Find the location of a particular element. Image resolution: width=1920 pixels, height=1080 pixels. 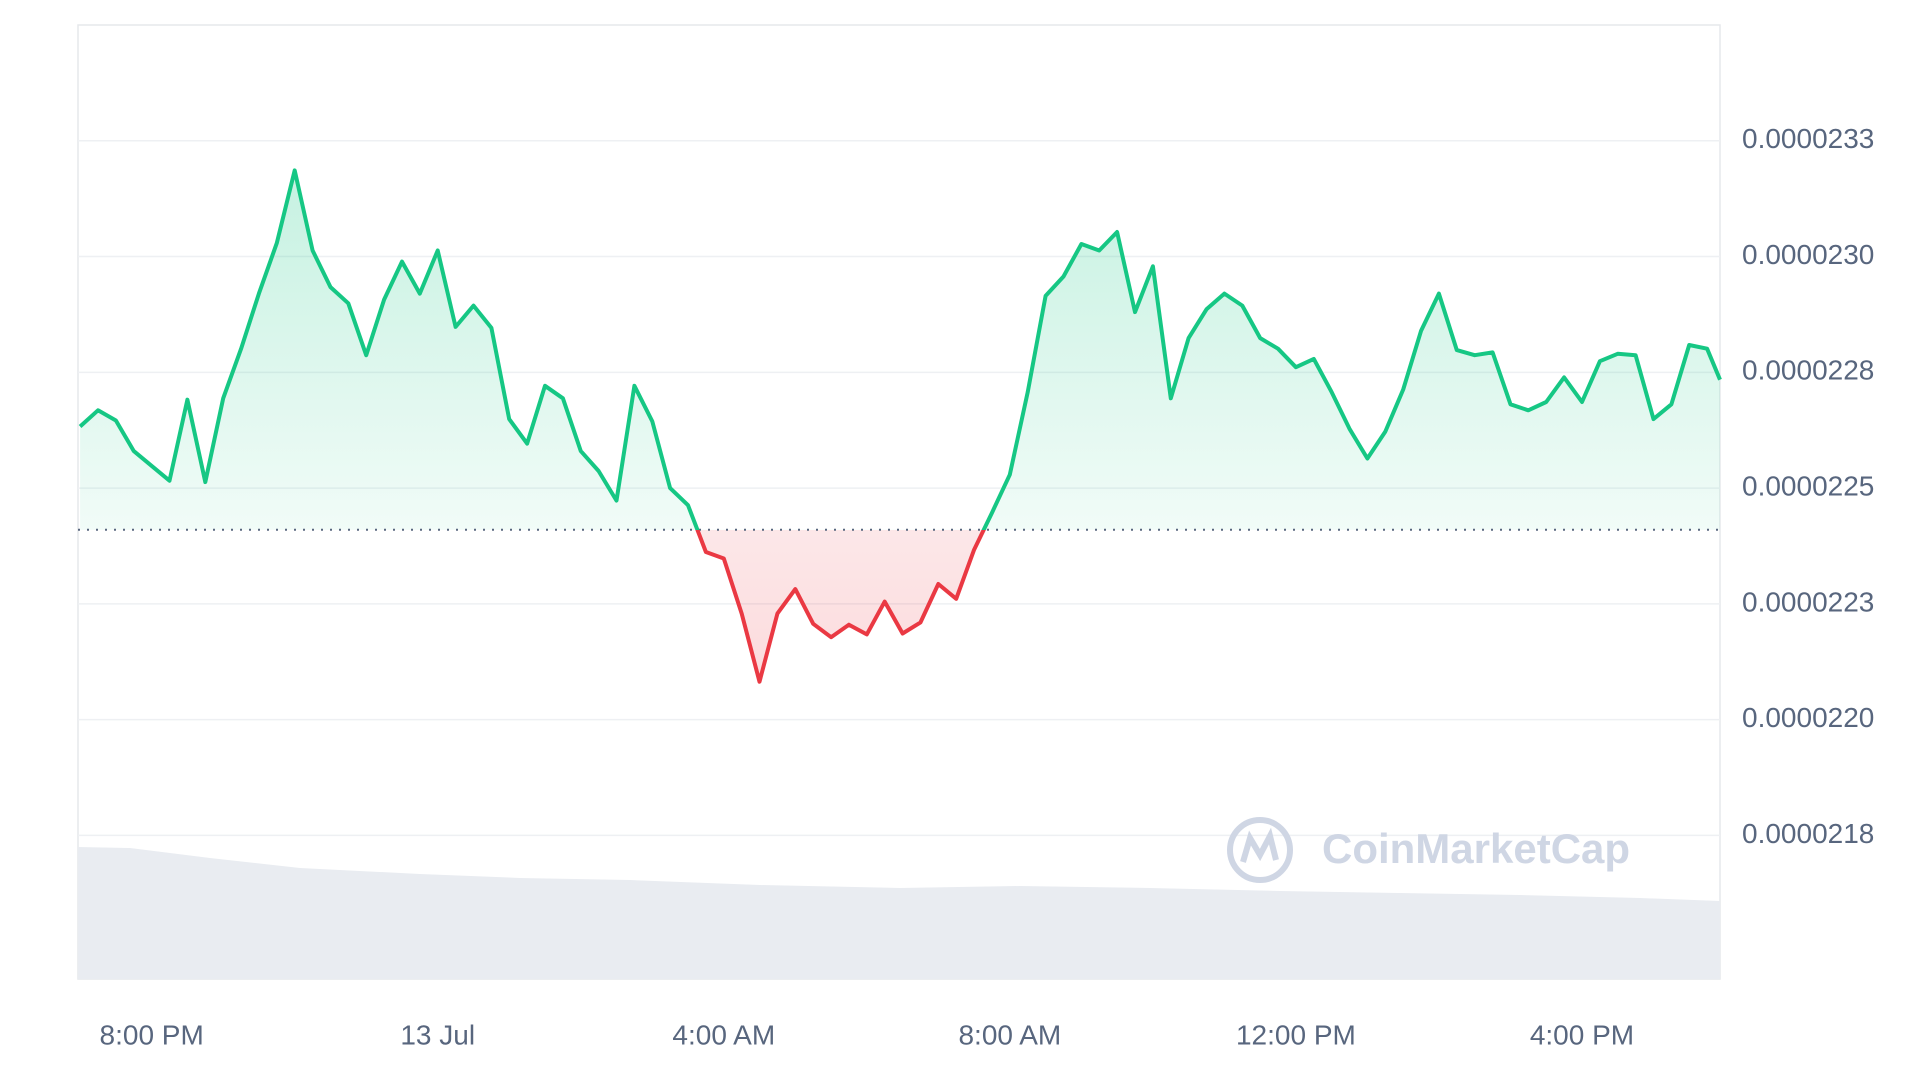

x-tick-label: 12:00 PM is located at coordinates (1296, 1034).